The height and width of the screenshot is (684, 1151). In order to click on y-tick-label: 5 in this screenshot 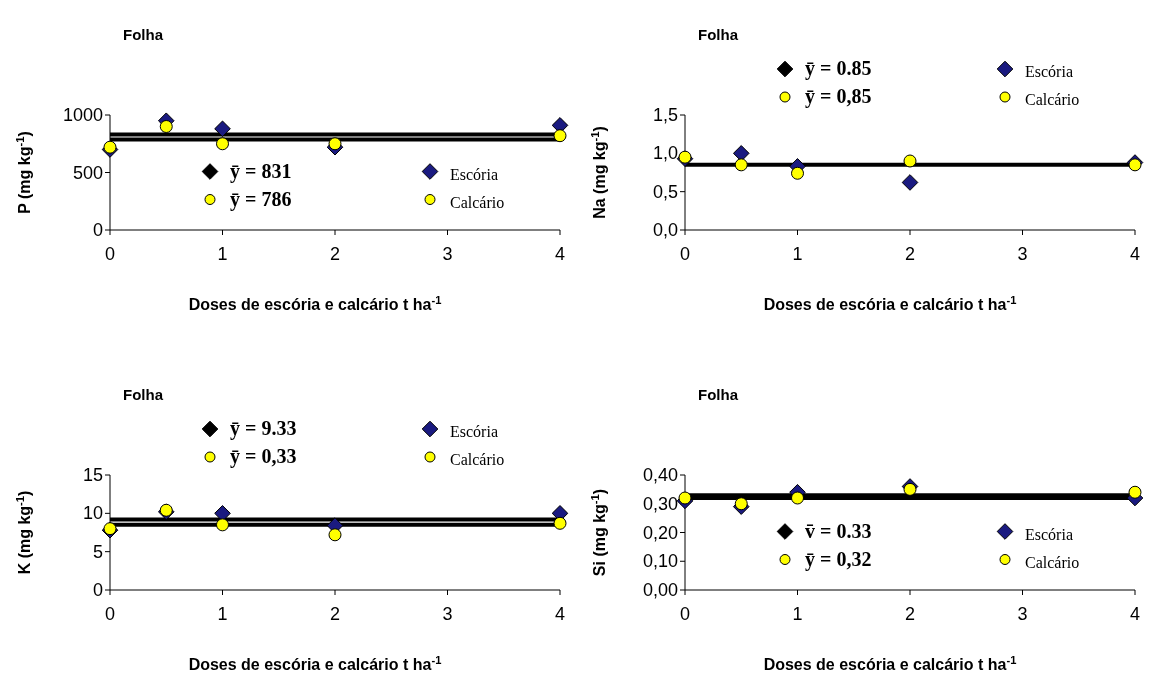, I will do `click(97, 551)`.